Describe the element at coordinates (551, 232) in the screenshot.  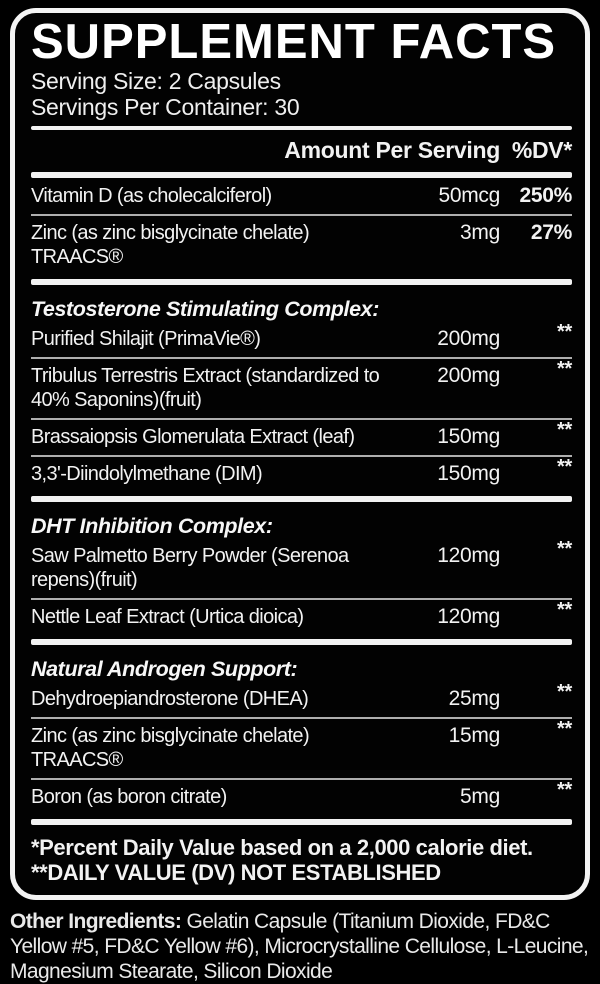
I see `ingredient-dv: 27%` at that location.